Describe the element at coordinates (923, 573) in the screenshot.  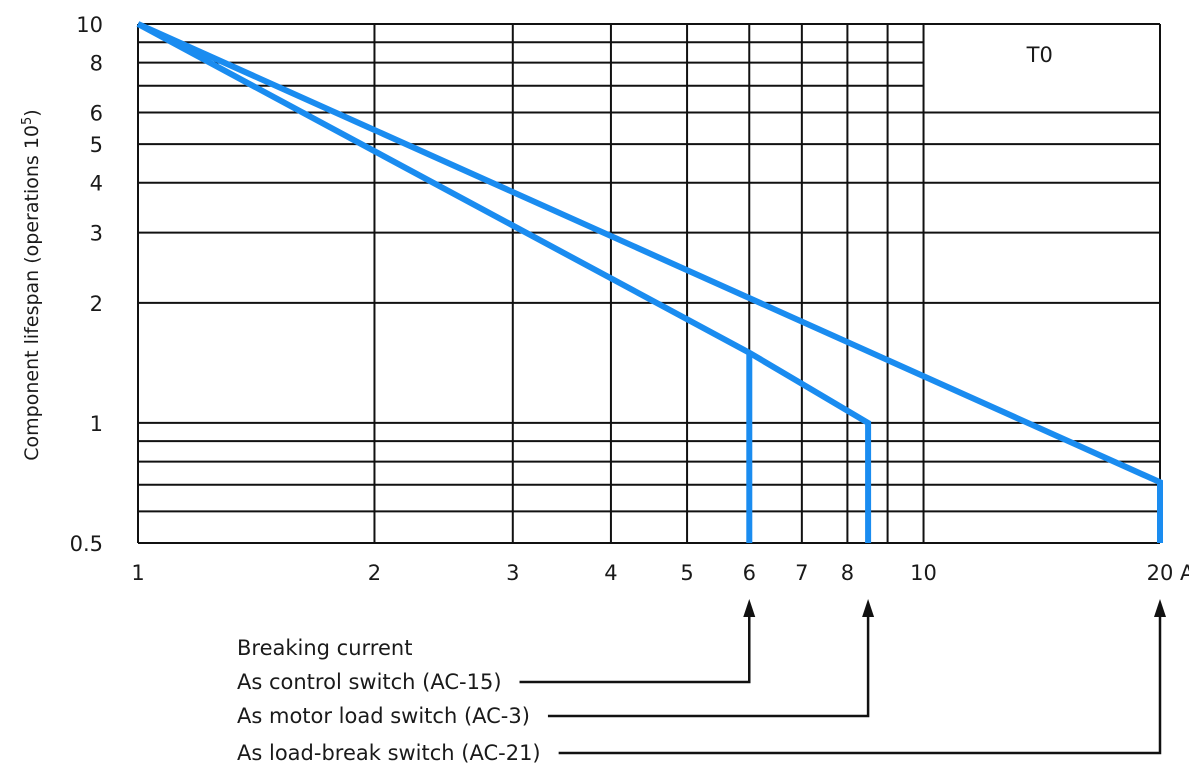
I see `x-tick-label: 10` at that location.